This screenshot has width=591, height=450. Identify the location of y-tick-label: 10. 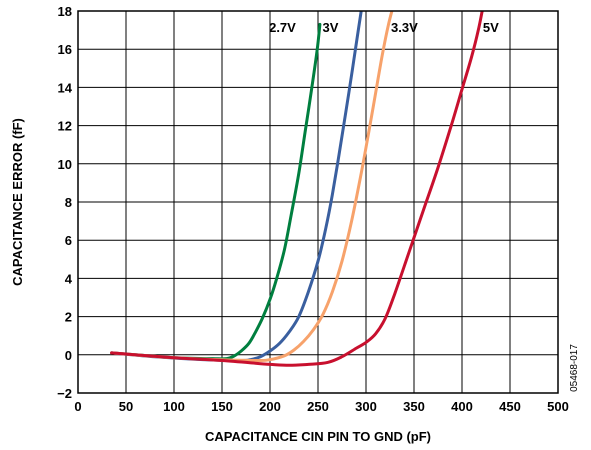
(65, 164).